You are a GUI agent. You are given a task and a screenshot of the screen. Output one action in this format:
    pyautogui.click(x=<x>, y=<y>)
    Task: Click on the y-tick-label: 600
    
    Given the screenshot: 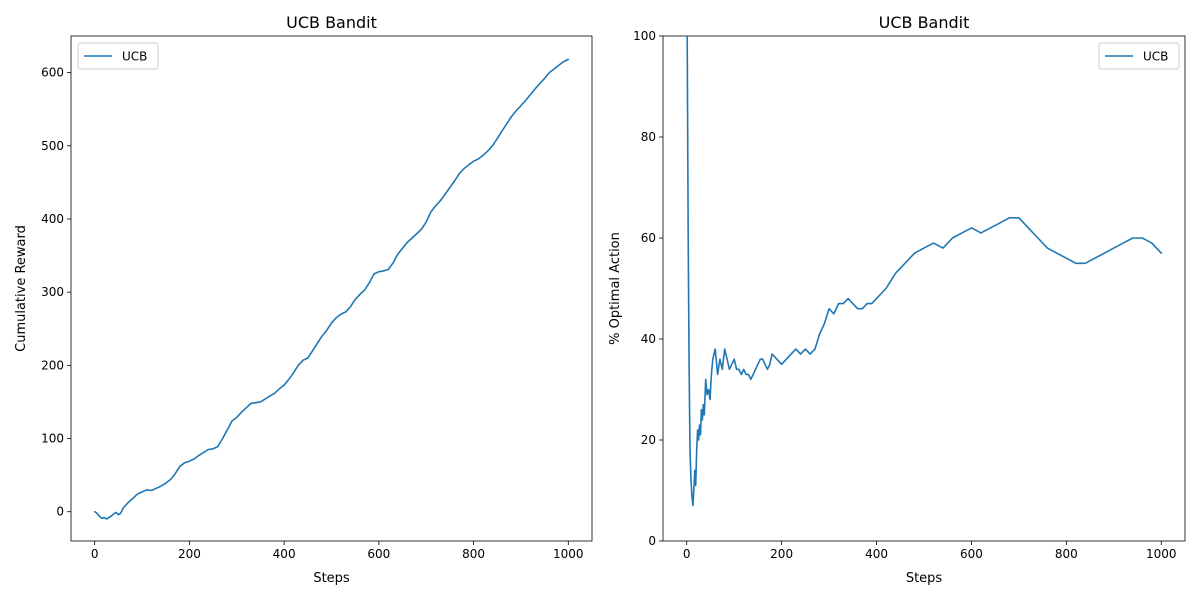 What is the action you would take?
    pyautogui.click(x=52, y=73)
    